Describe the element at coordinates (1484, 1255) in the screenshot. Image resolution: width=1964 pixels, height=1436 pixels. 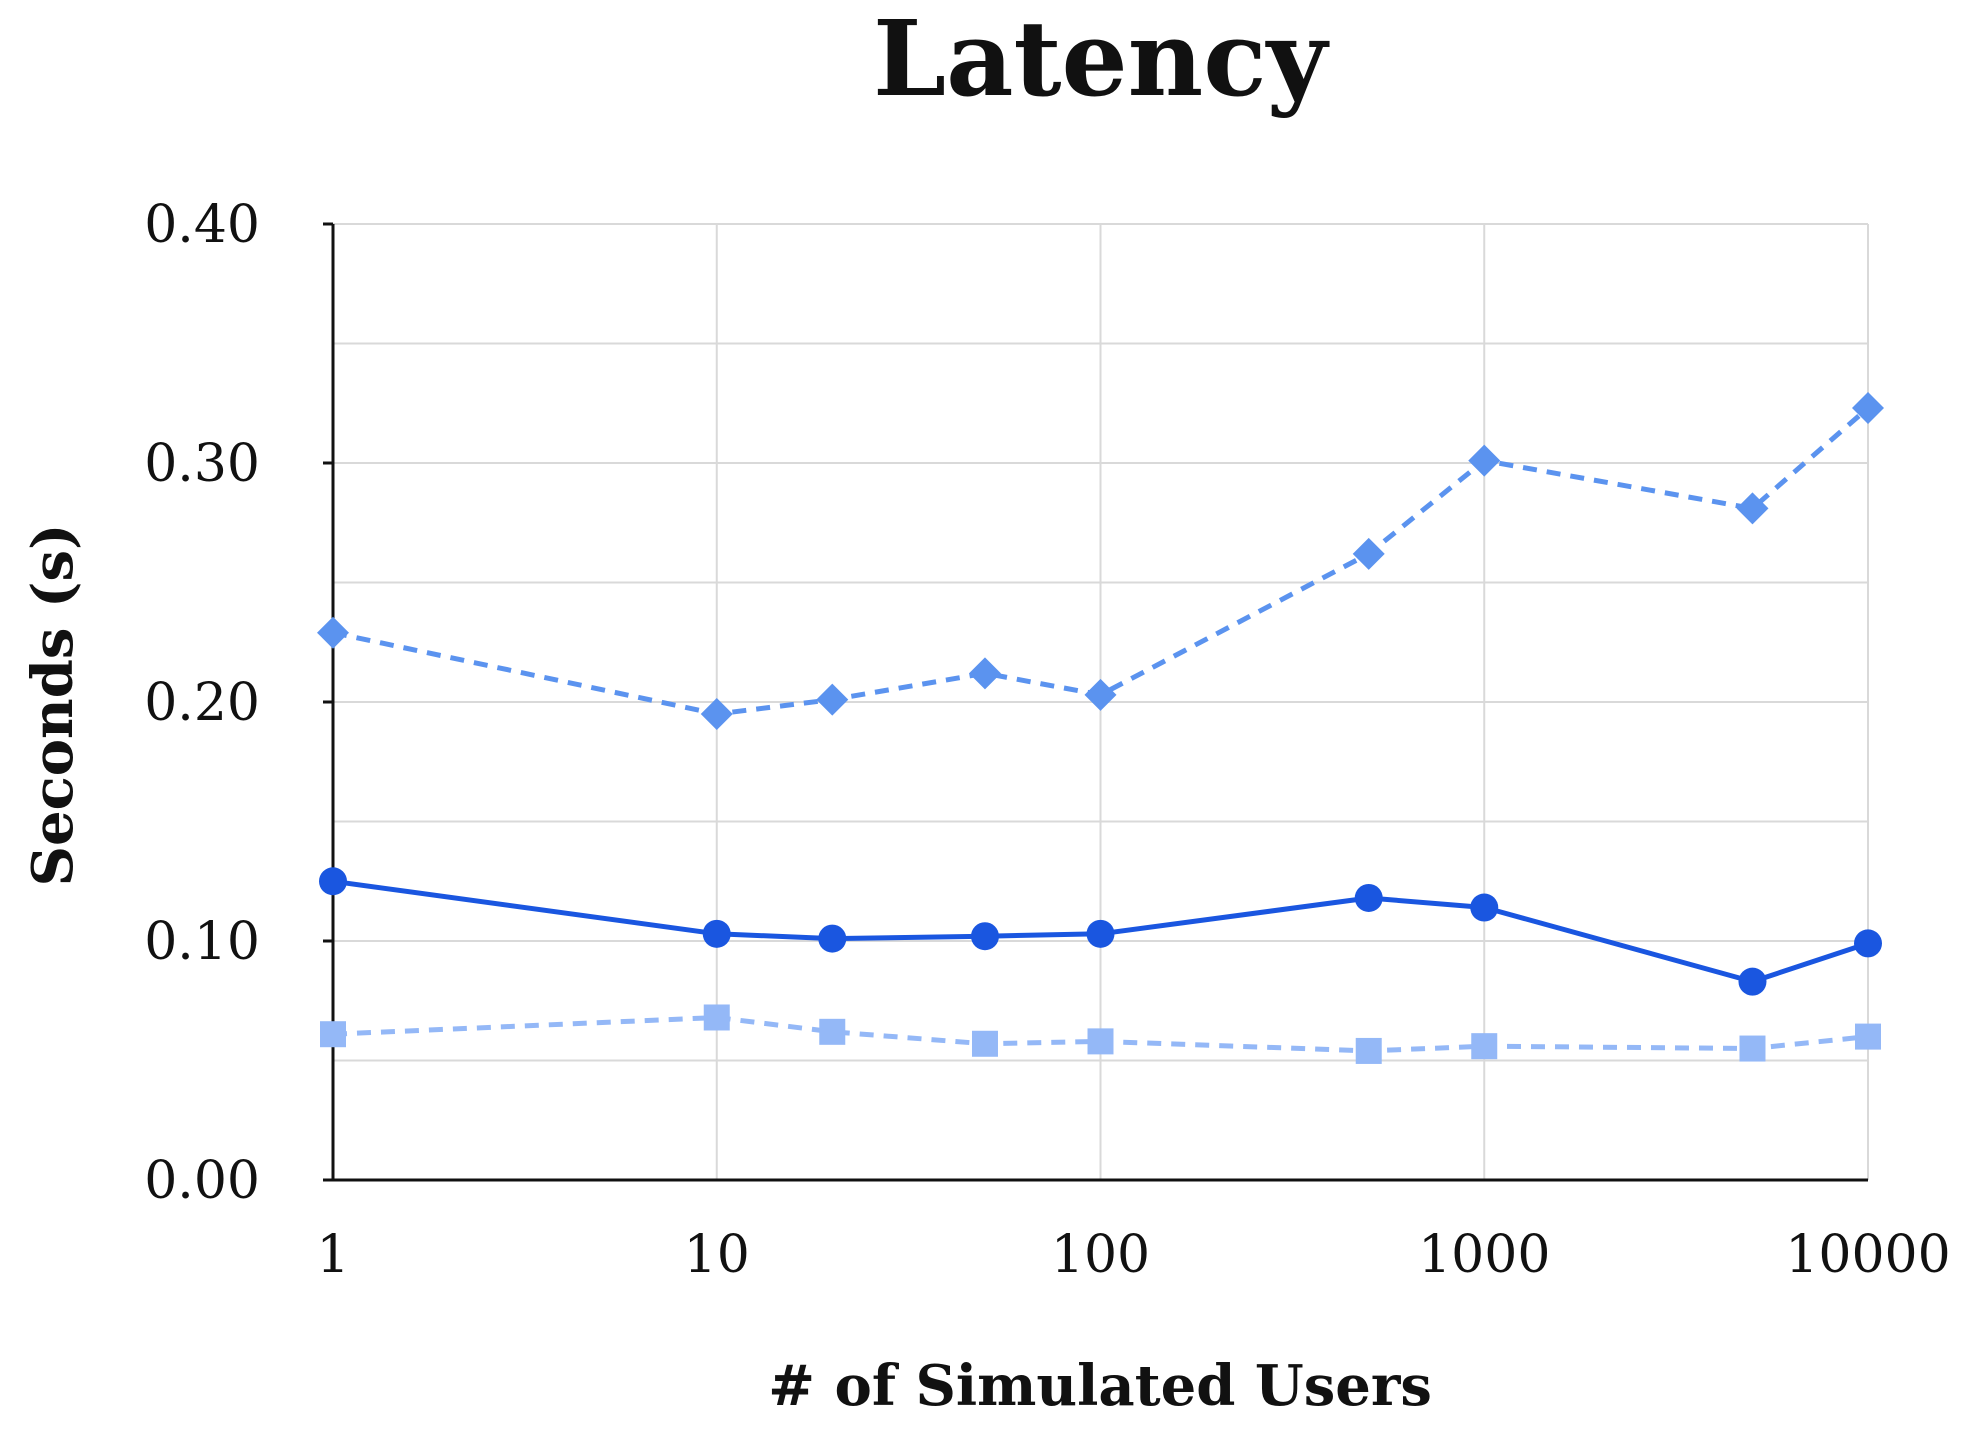
I see `x-tick-label: 1000` at that location.